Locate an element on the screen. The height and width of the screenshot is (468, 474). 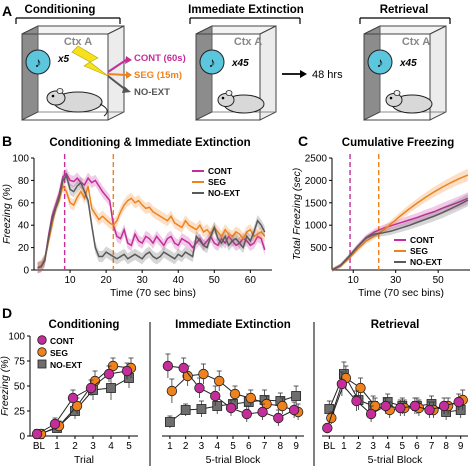
y-axis-label: Freezing (%) is located at coordinates (7, 214).